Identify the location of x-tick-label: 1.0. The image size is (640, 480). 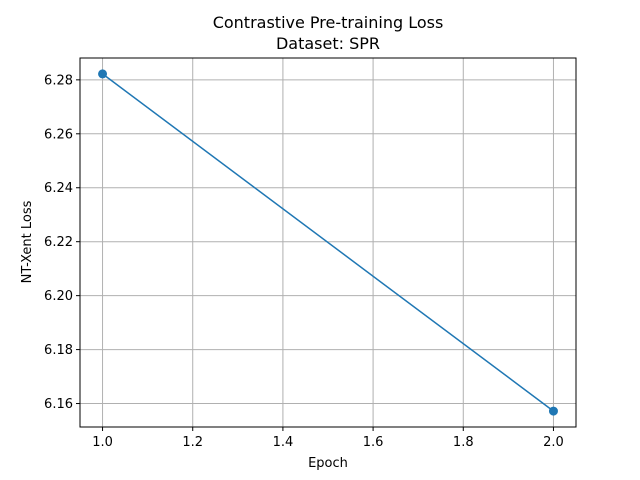
(102, 442).